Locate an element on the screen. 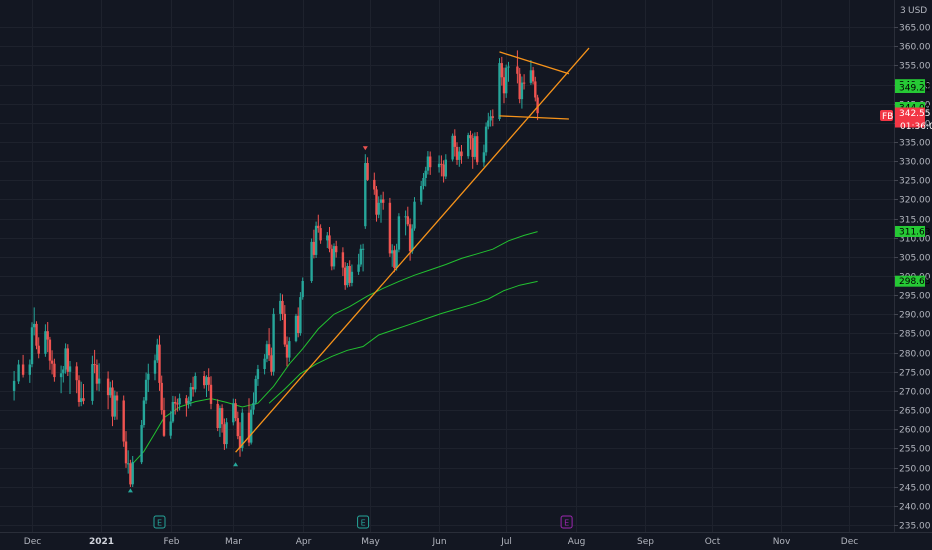 The height and width of the screenshot is (550, 932). symbol-label: FB is located at coordinates (887, 117).